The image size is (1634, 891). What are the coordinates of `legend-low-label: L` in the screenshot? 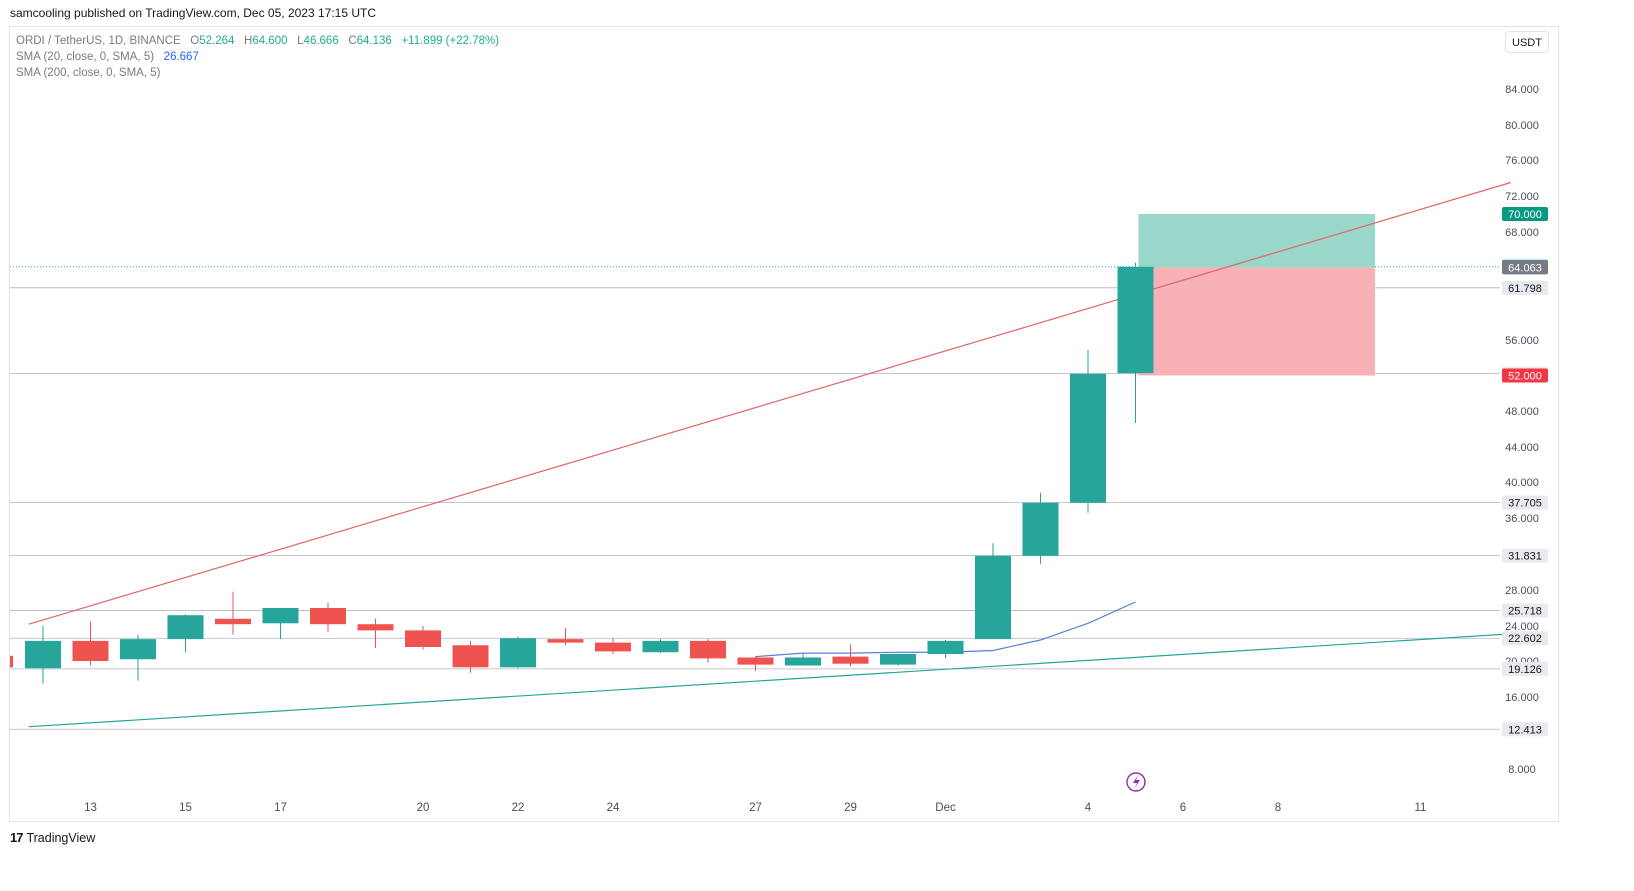 It's located at (300, 41).